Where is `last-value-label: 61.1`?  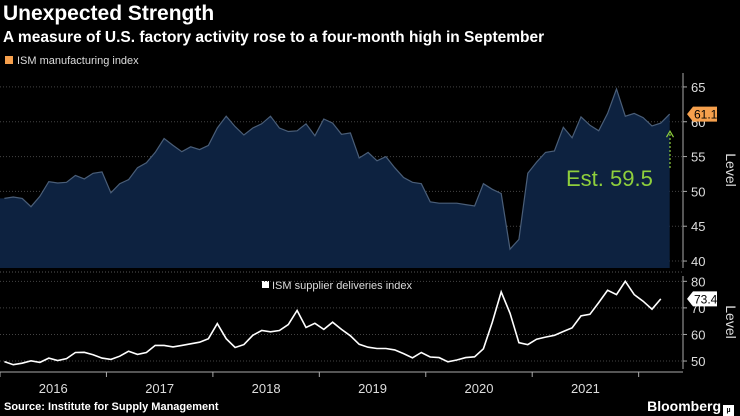 last-value-label: 61.1 is located at coordinates (706, 115).